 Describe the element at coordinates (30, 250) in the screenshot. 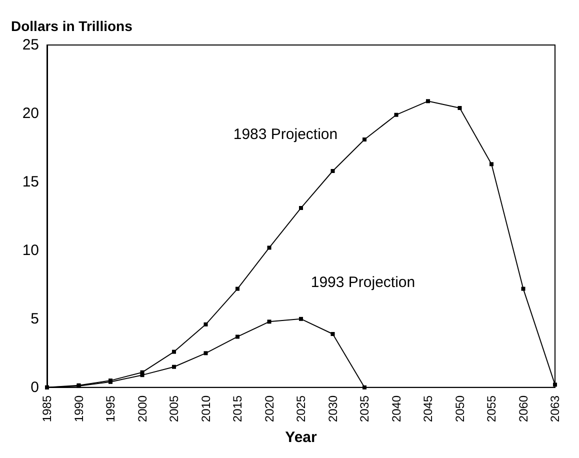

I see `y-tick-label: 10` at that location.